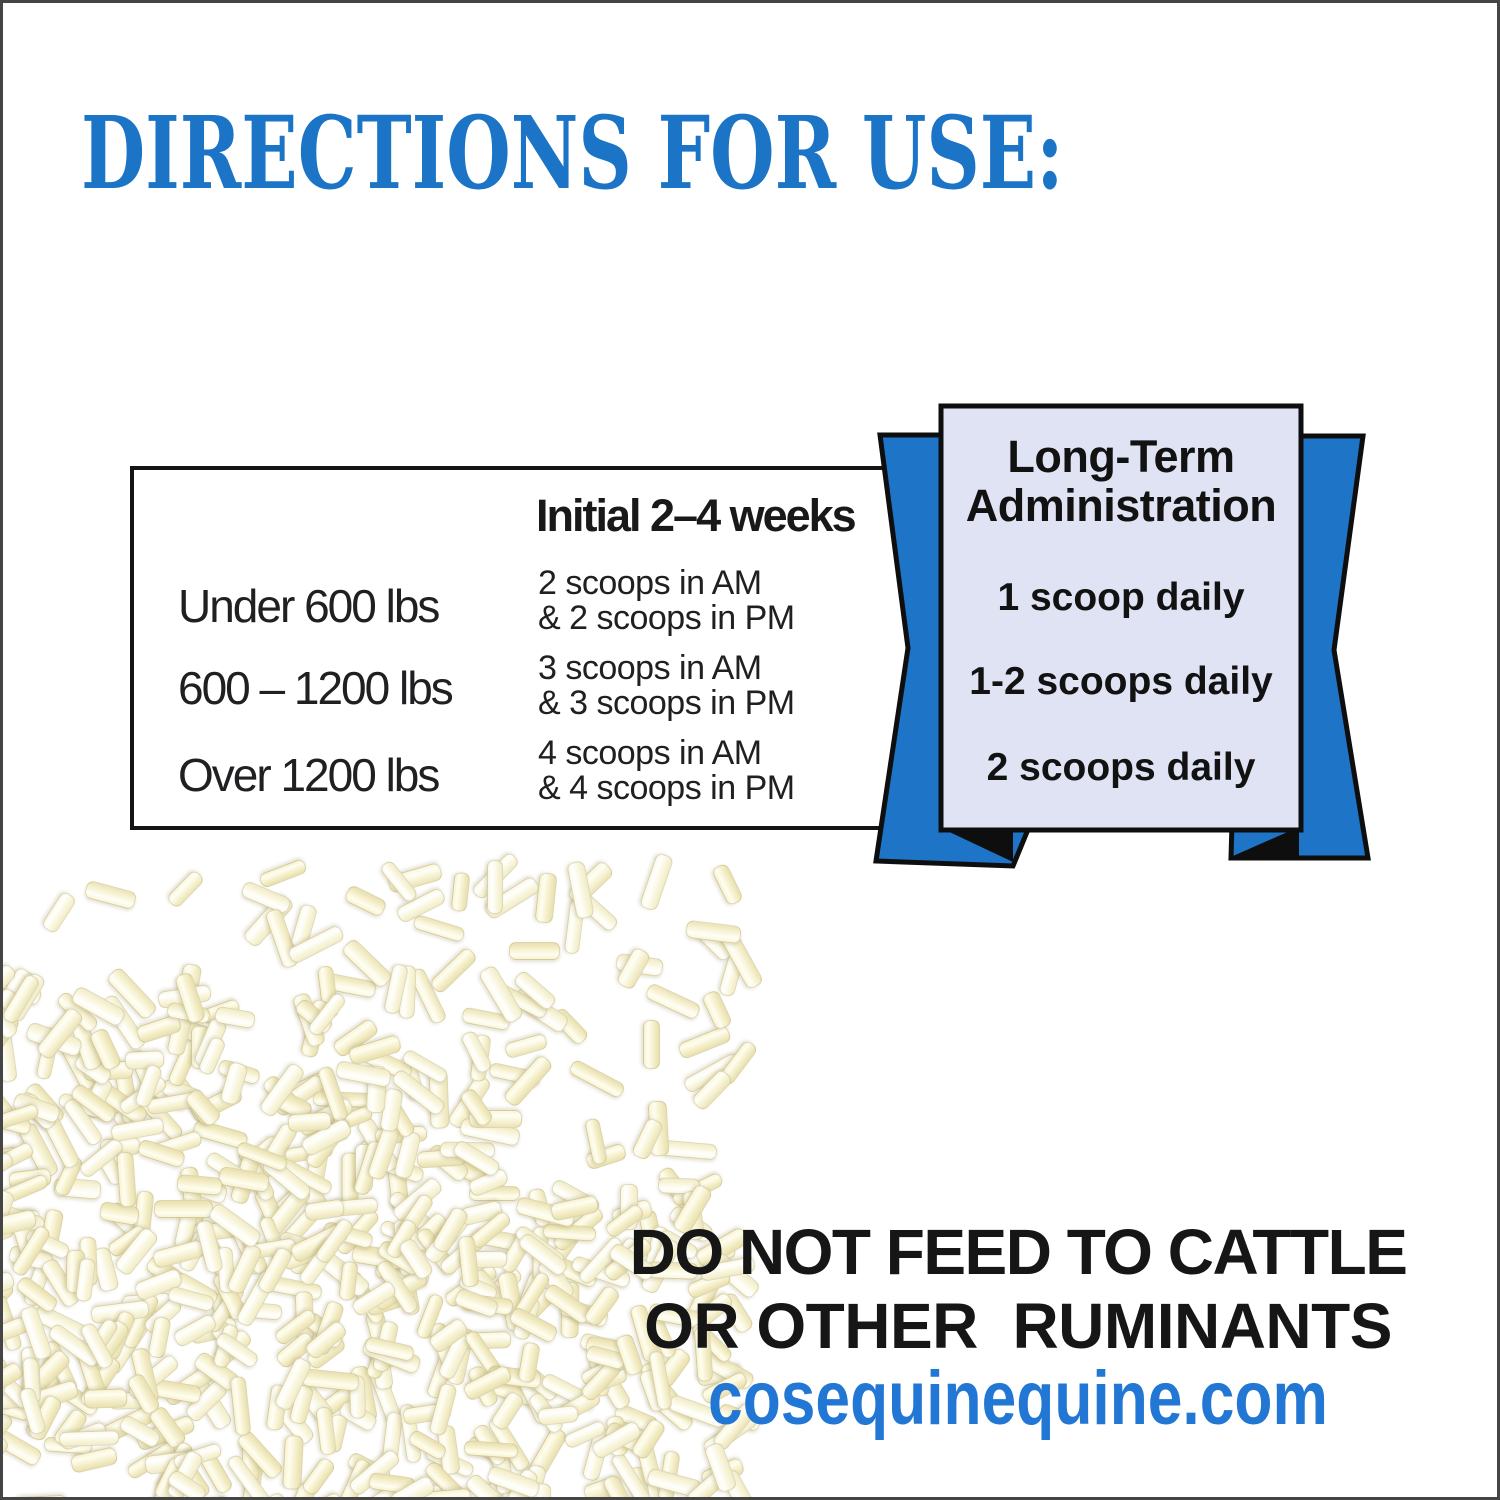 The image size is (1500, 1500). What do you see at coordinates (650, 753) in the screenshot?
I see `dose-am: 4 scoops in AM` at bounding box center [650, 753].